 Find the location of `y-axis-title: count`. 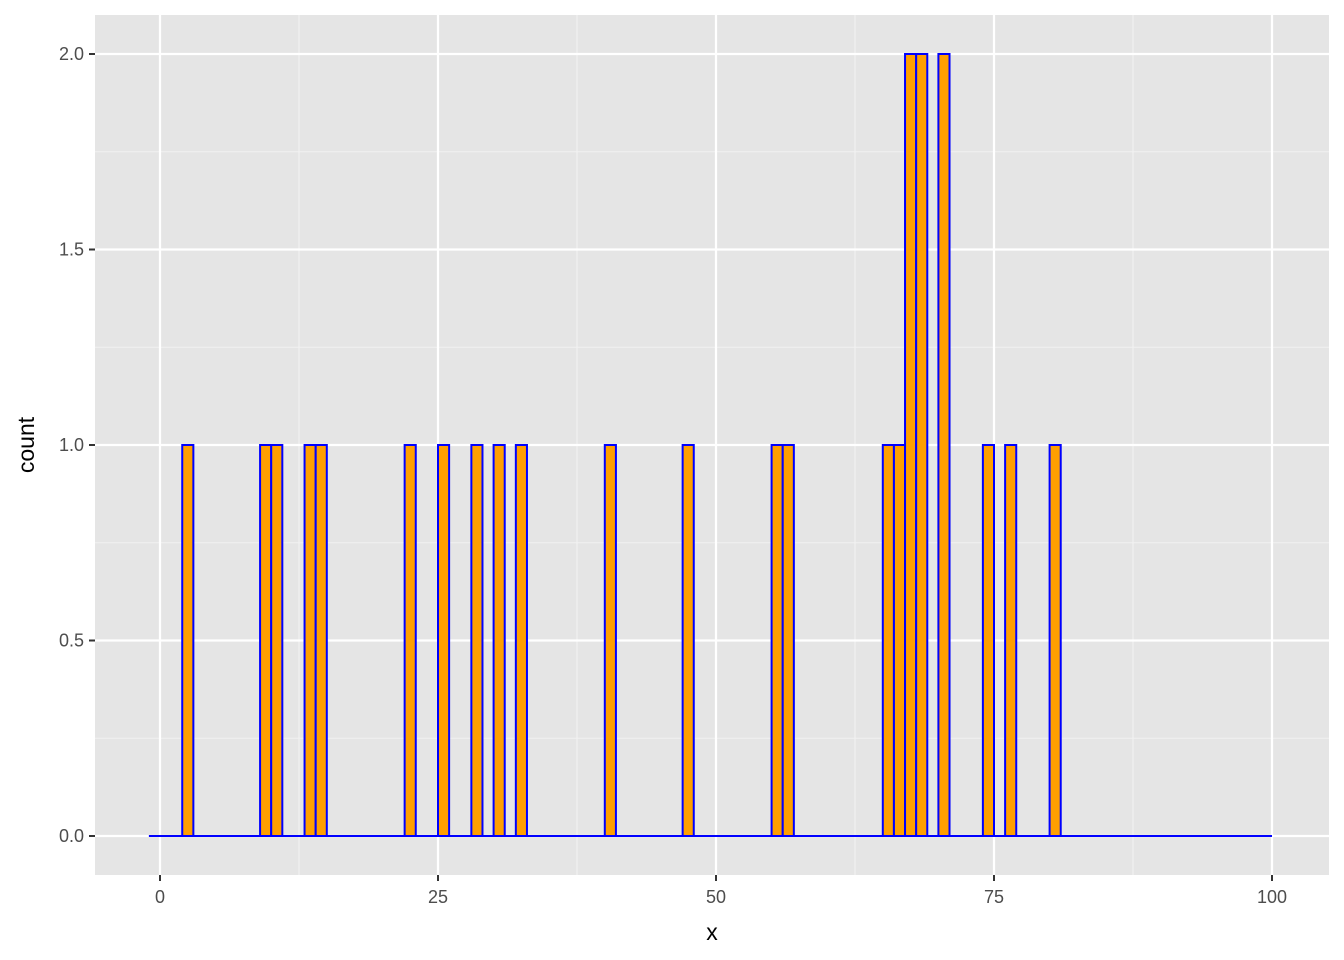

y-axis-title: count is located at coordinates (26, 444).